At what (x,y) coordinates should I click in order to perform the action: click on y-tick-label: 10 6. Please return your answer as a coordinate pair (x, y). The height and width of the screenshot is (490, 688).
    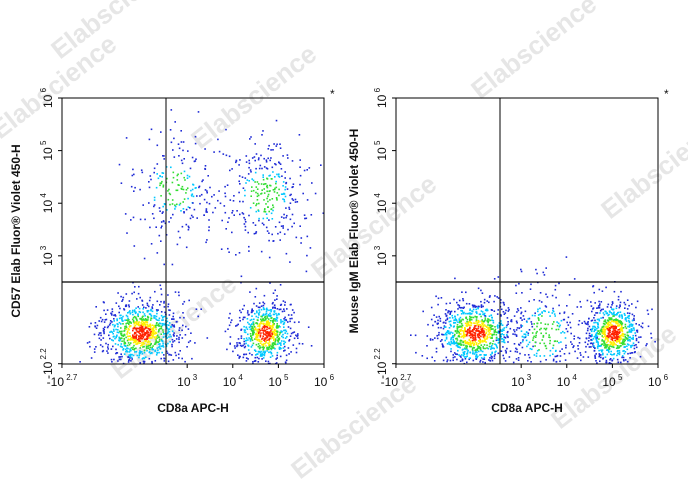
    Looking at the image, I should click on (381, 97).